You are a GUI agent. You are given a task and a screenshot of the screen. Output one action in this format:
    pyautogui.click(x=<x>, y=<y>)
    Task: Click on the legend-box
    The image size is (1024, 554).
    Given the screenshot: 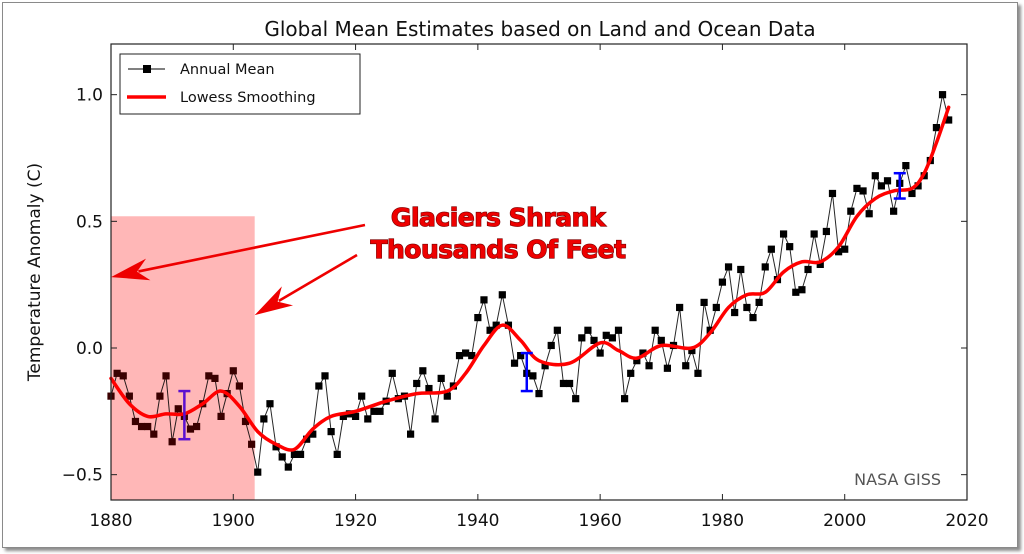 What is the action you would take?
    pyautogui.click(x=240, y=84)
    